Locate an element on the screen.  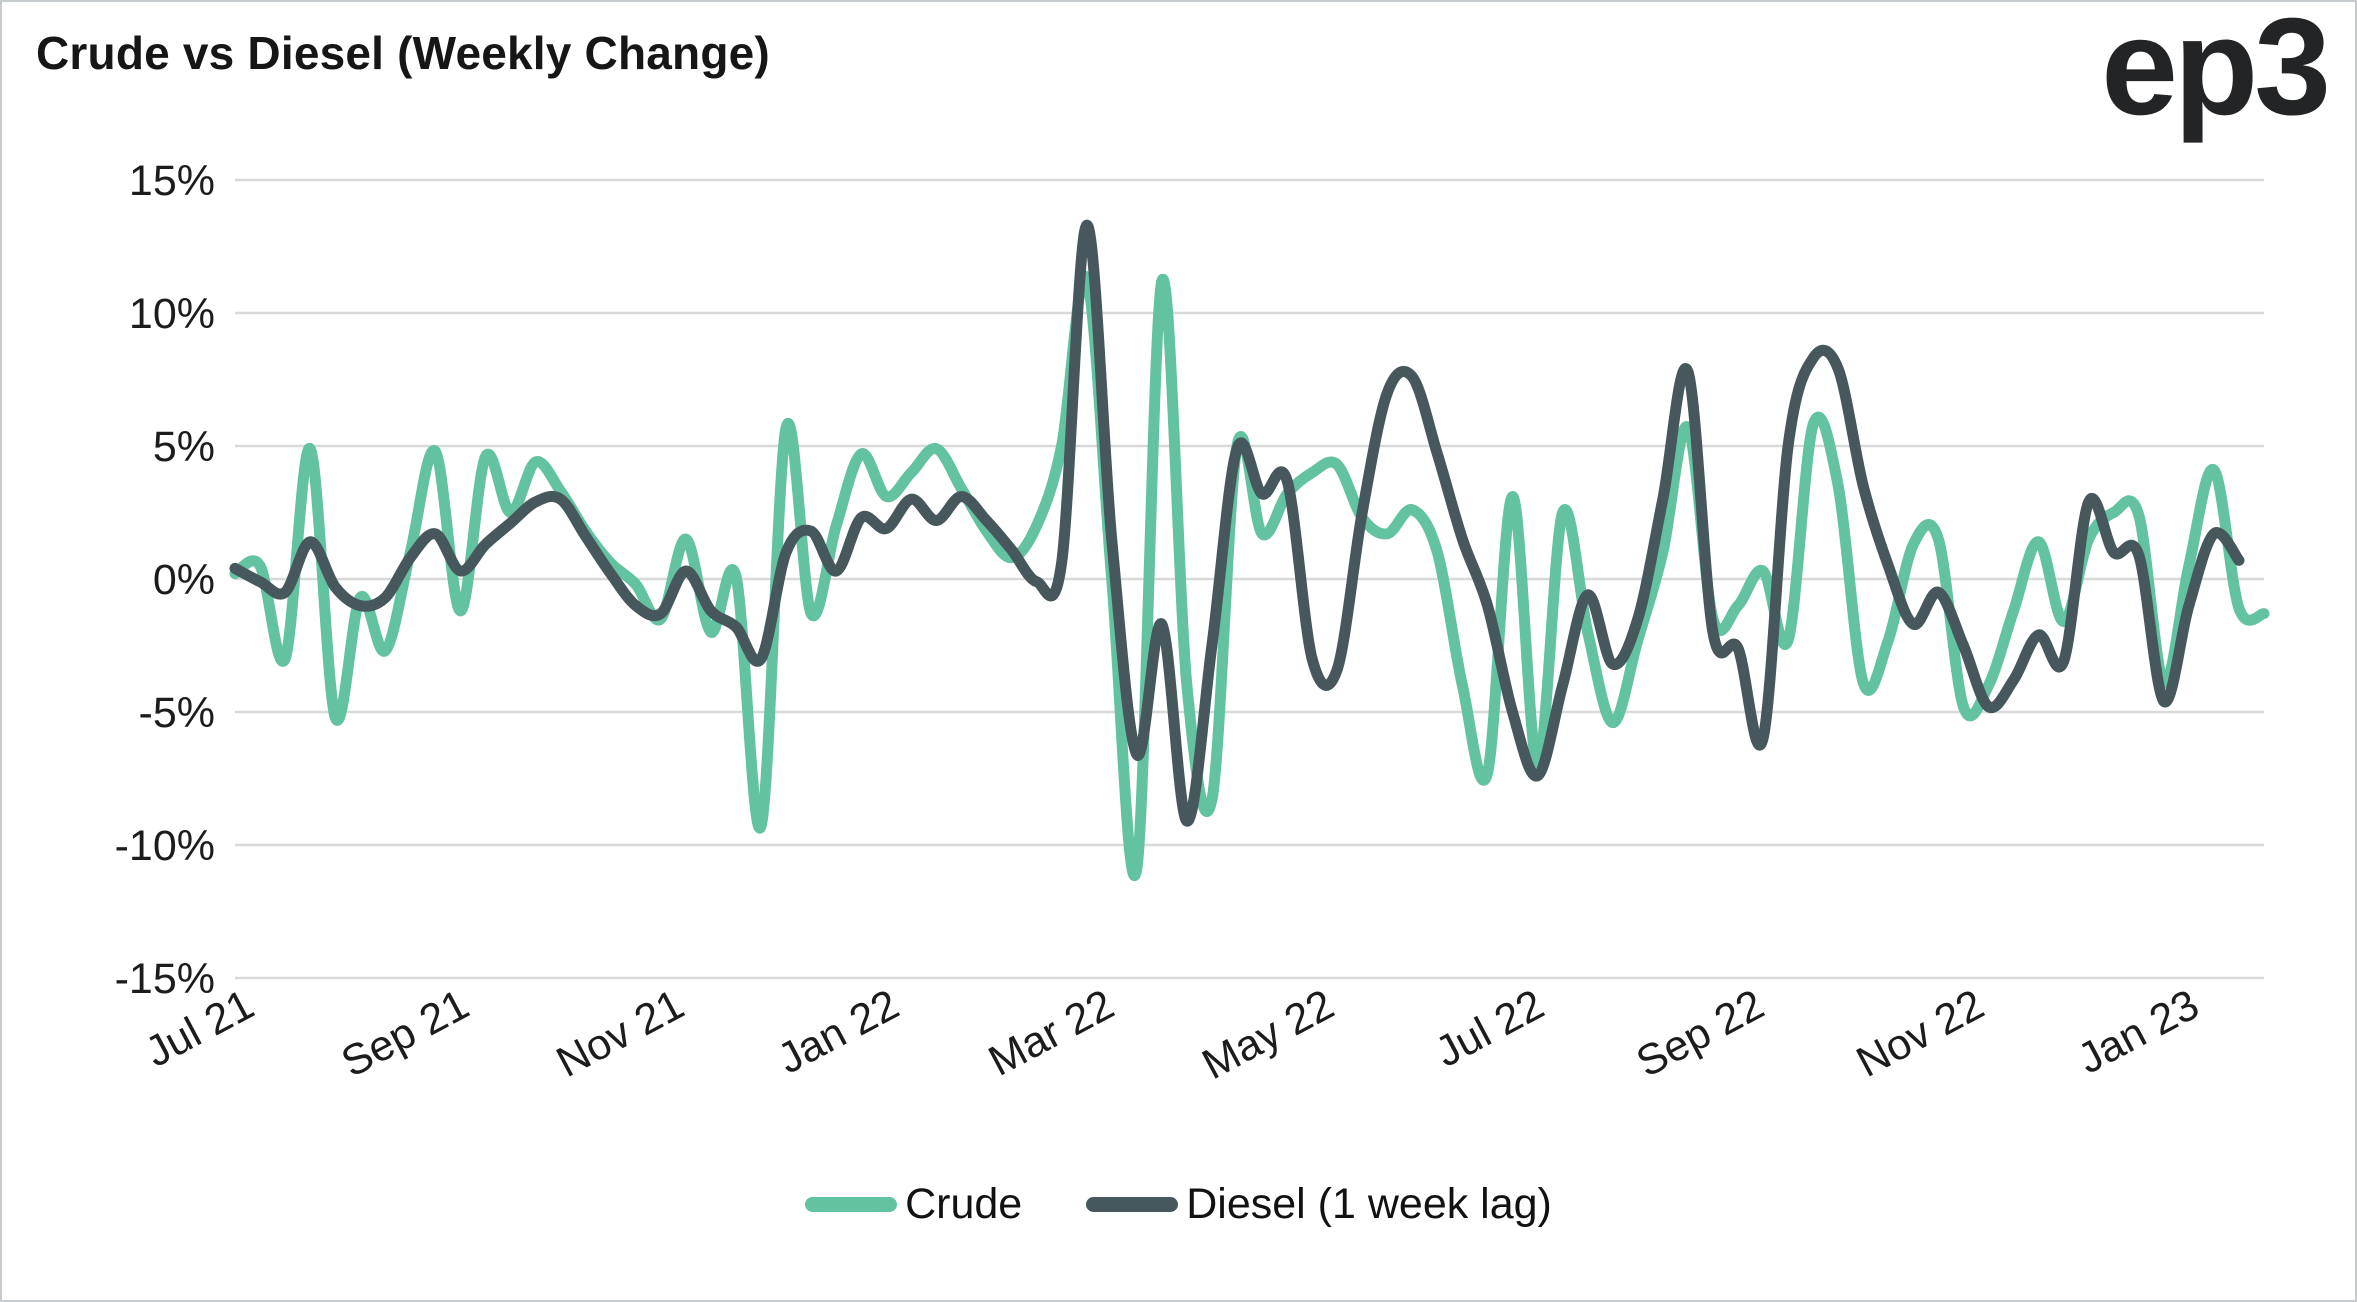
y-tick-label: 0% is located at coordinates (184, 580).